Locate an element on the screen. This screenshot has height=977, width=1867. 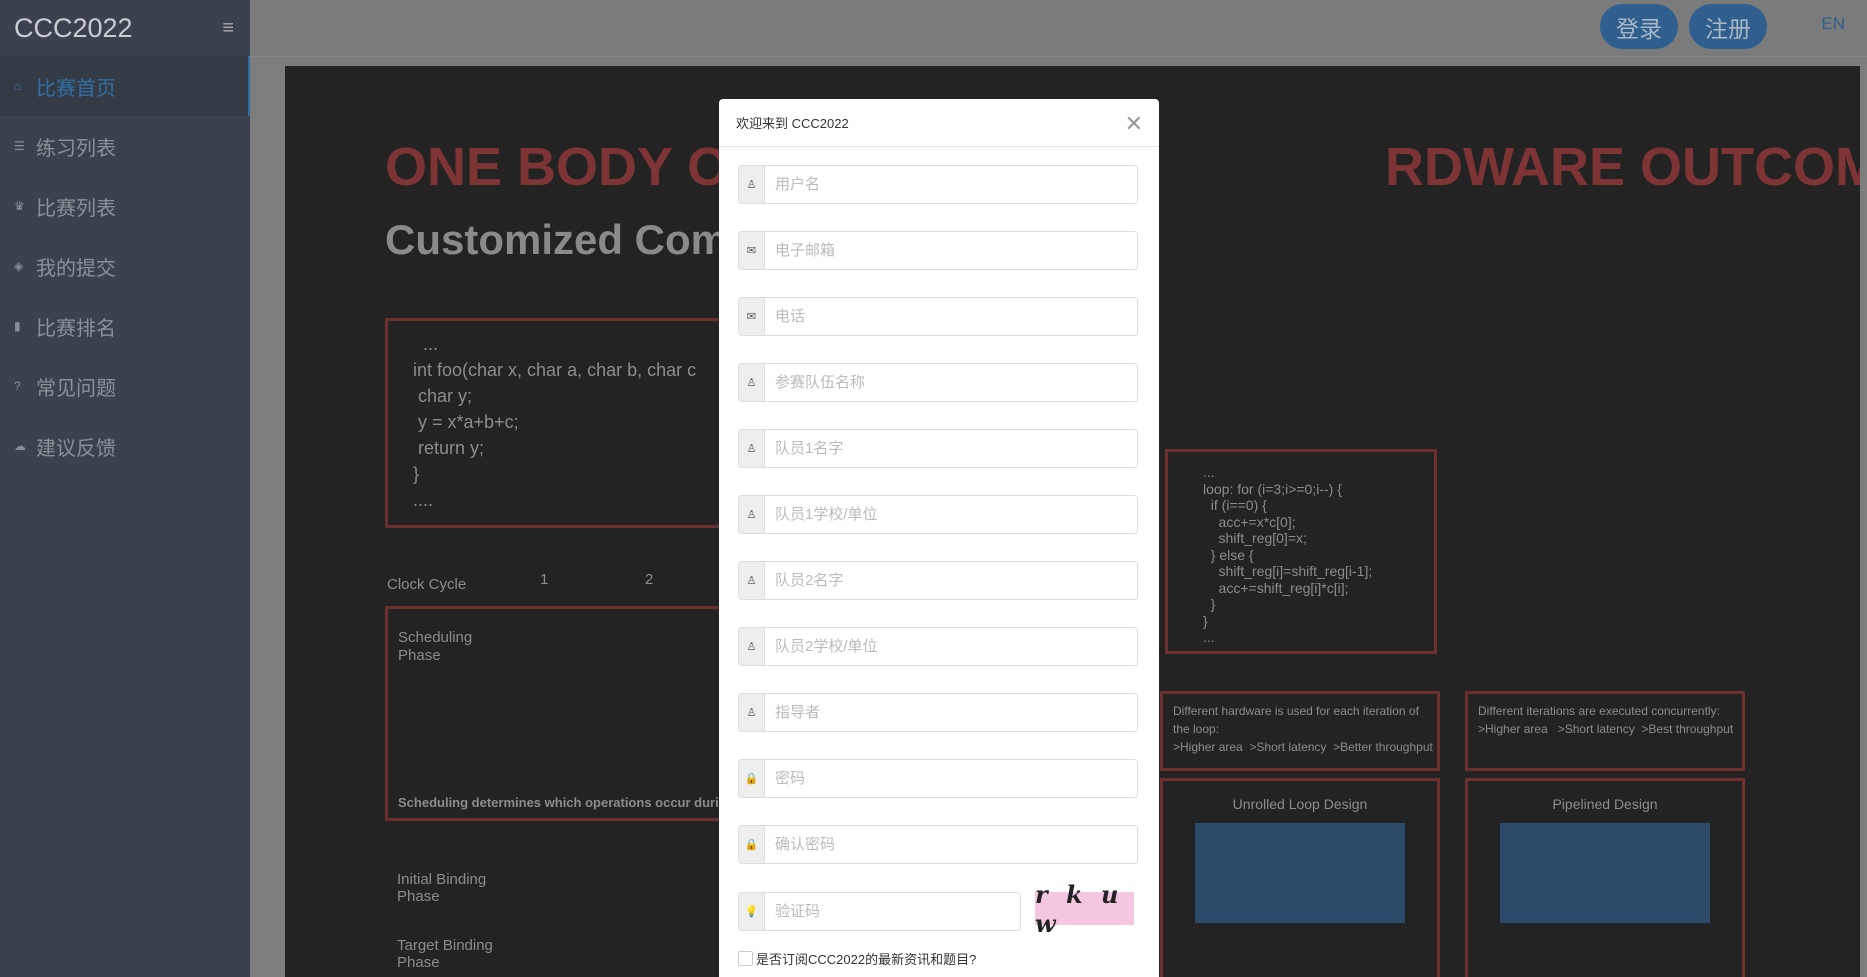
banner-subtitle: Customized Com is located at coordinates (557, 239).